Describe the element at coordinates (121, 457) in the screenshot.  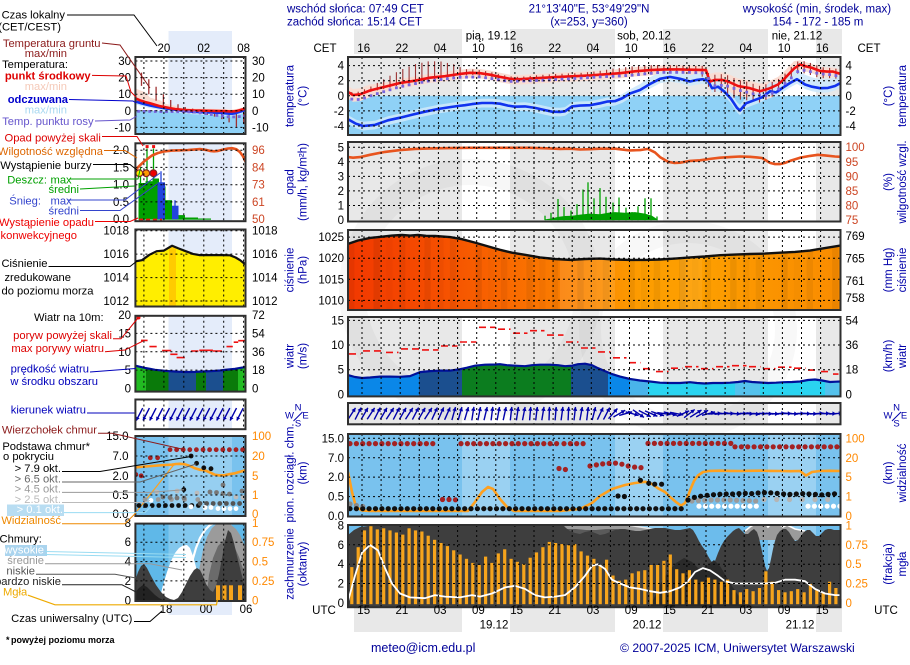
I see `svg-text: 7.0` at that location.